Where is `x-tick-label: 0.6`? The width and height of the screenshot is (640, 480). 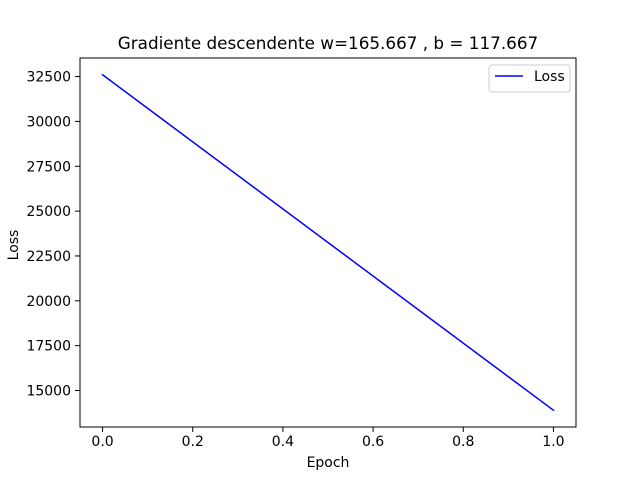 x-tick-label: 0.6 is located at coordinates (373, 442).